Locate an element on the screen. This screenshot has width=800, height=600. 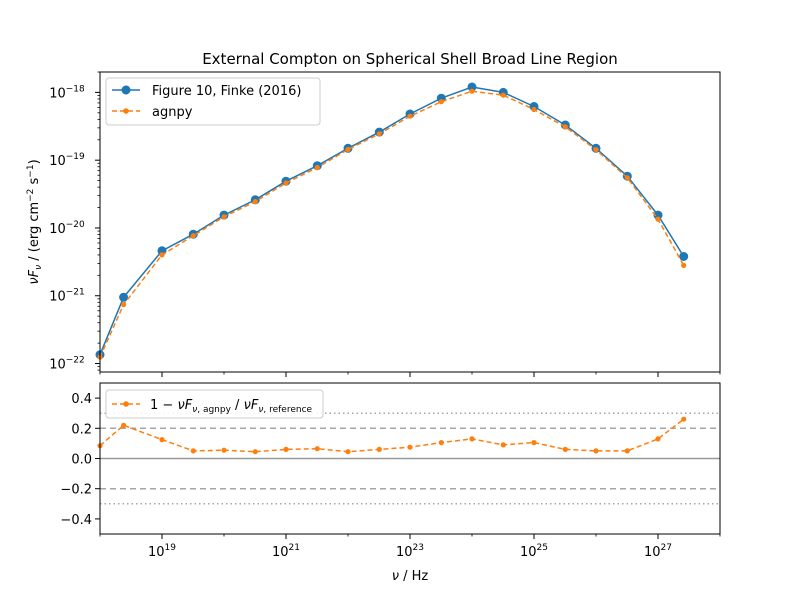
legend-marker-agnpy is located at coordinates (126, 111).